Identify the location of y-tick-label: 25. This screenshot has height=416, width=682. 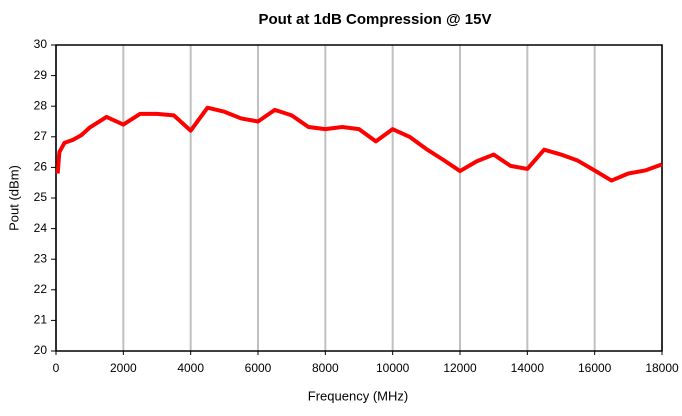
(41, 197).